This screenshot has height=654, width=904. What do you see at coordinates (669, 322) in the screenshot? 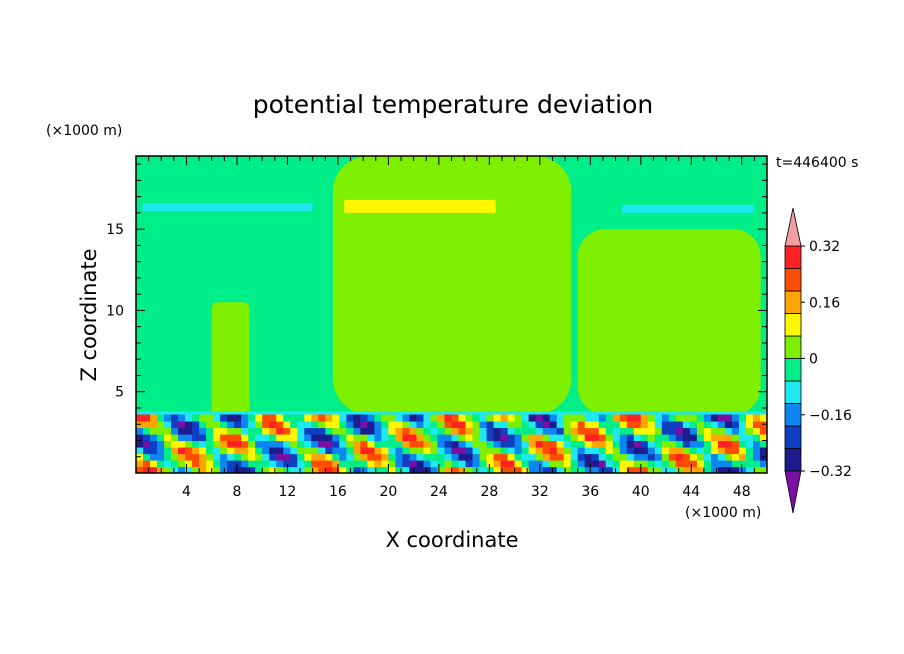
I see `field-region` at bounding box center [669, 322].